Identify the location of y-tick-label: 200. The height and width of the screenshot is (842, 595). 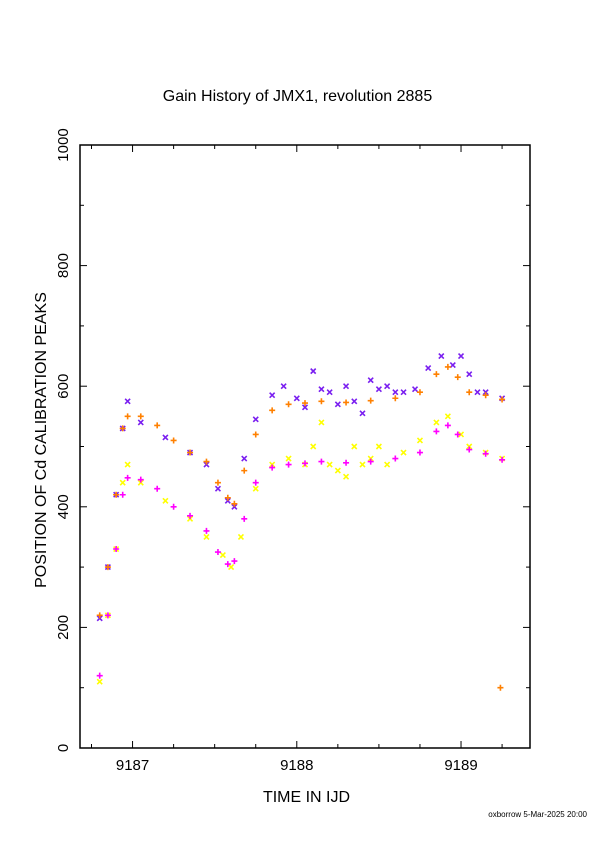
(63, 627).